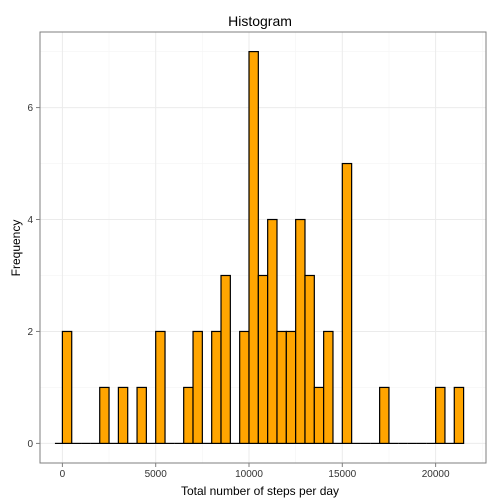 The height and width of the screenshot is (504, 504). Describe the element at coordinates (30, 332) in the screenshot. I see `y-tick-label: 2` at that location.